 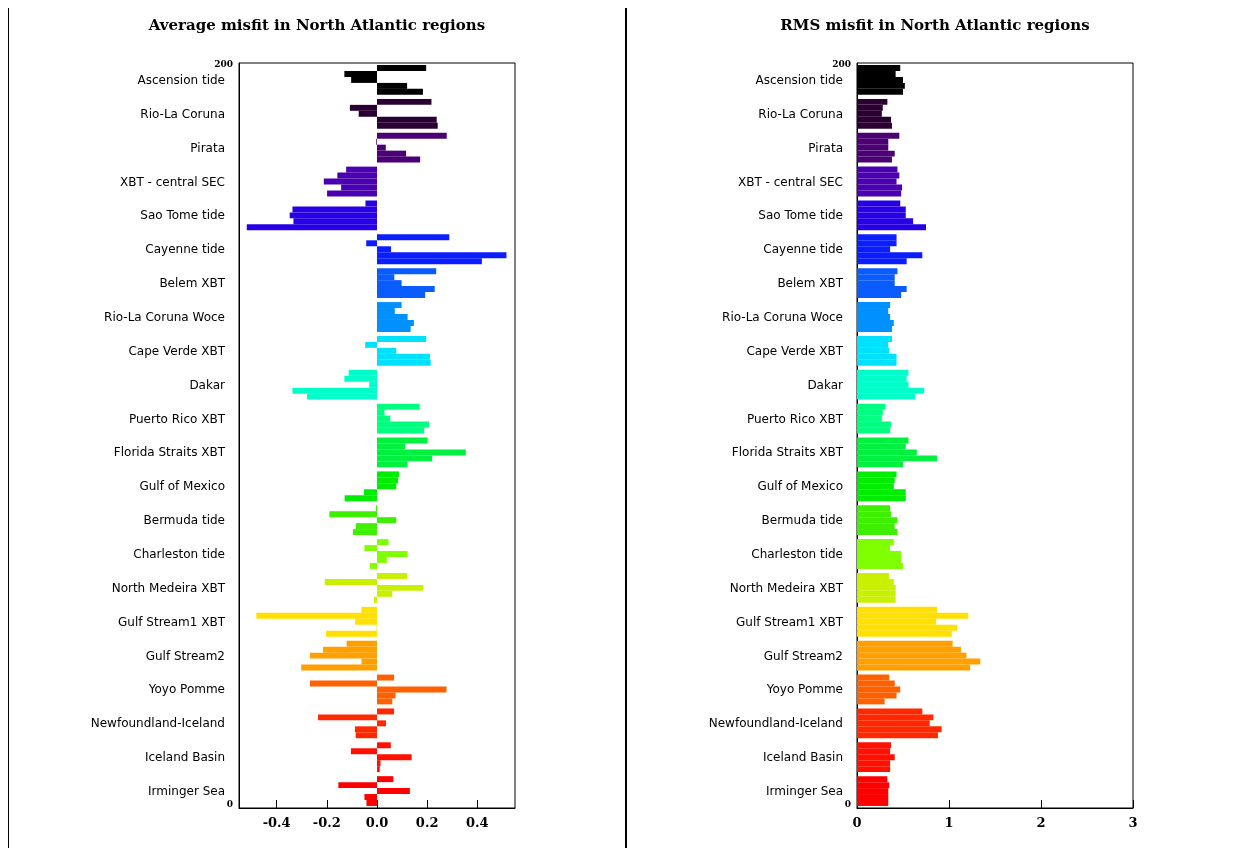 I want to click on x-tick-label: 0.2, so click(x=427, y=822).